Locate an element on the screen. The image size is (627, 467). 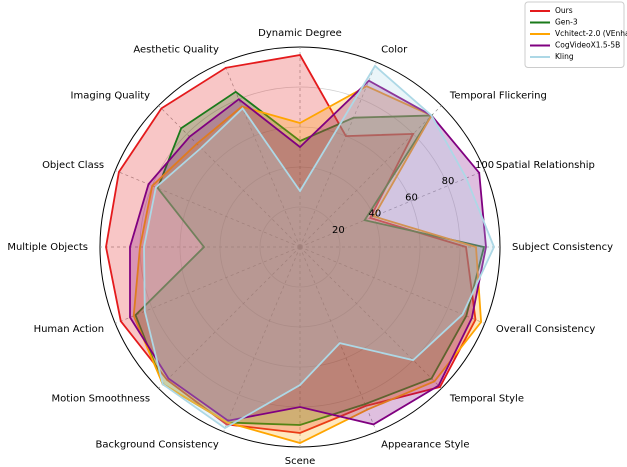
legend-label: Kling is located at coordinates (564, 56).